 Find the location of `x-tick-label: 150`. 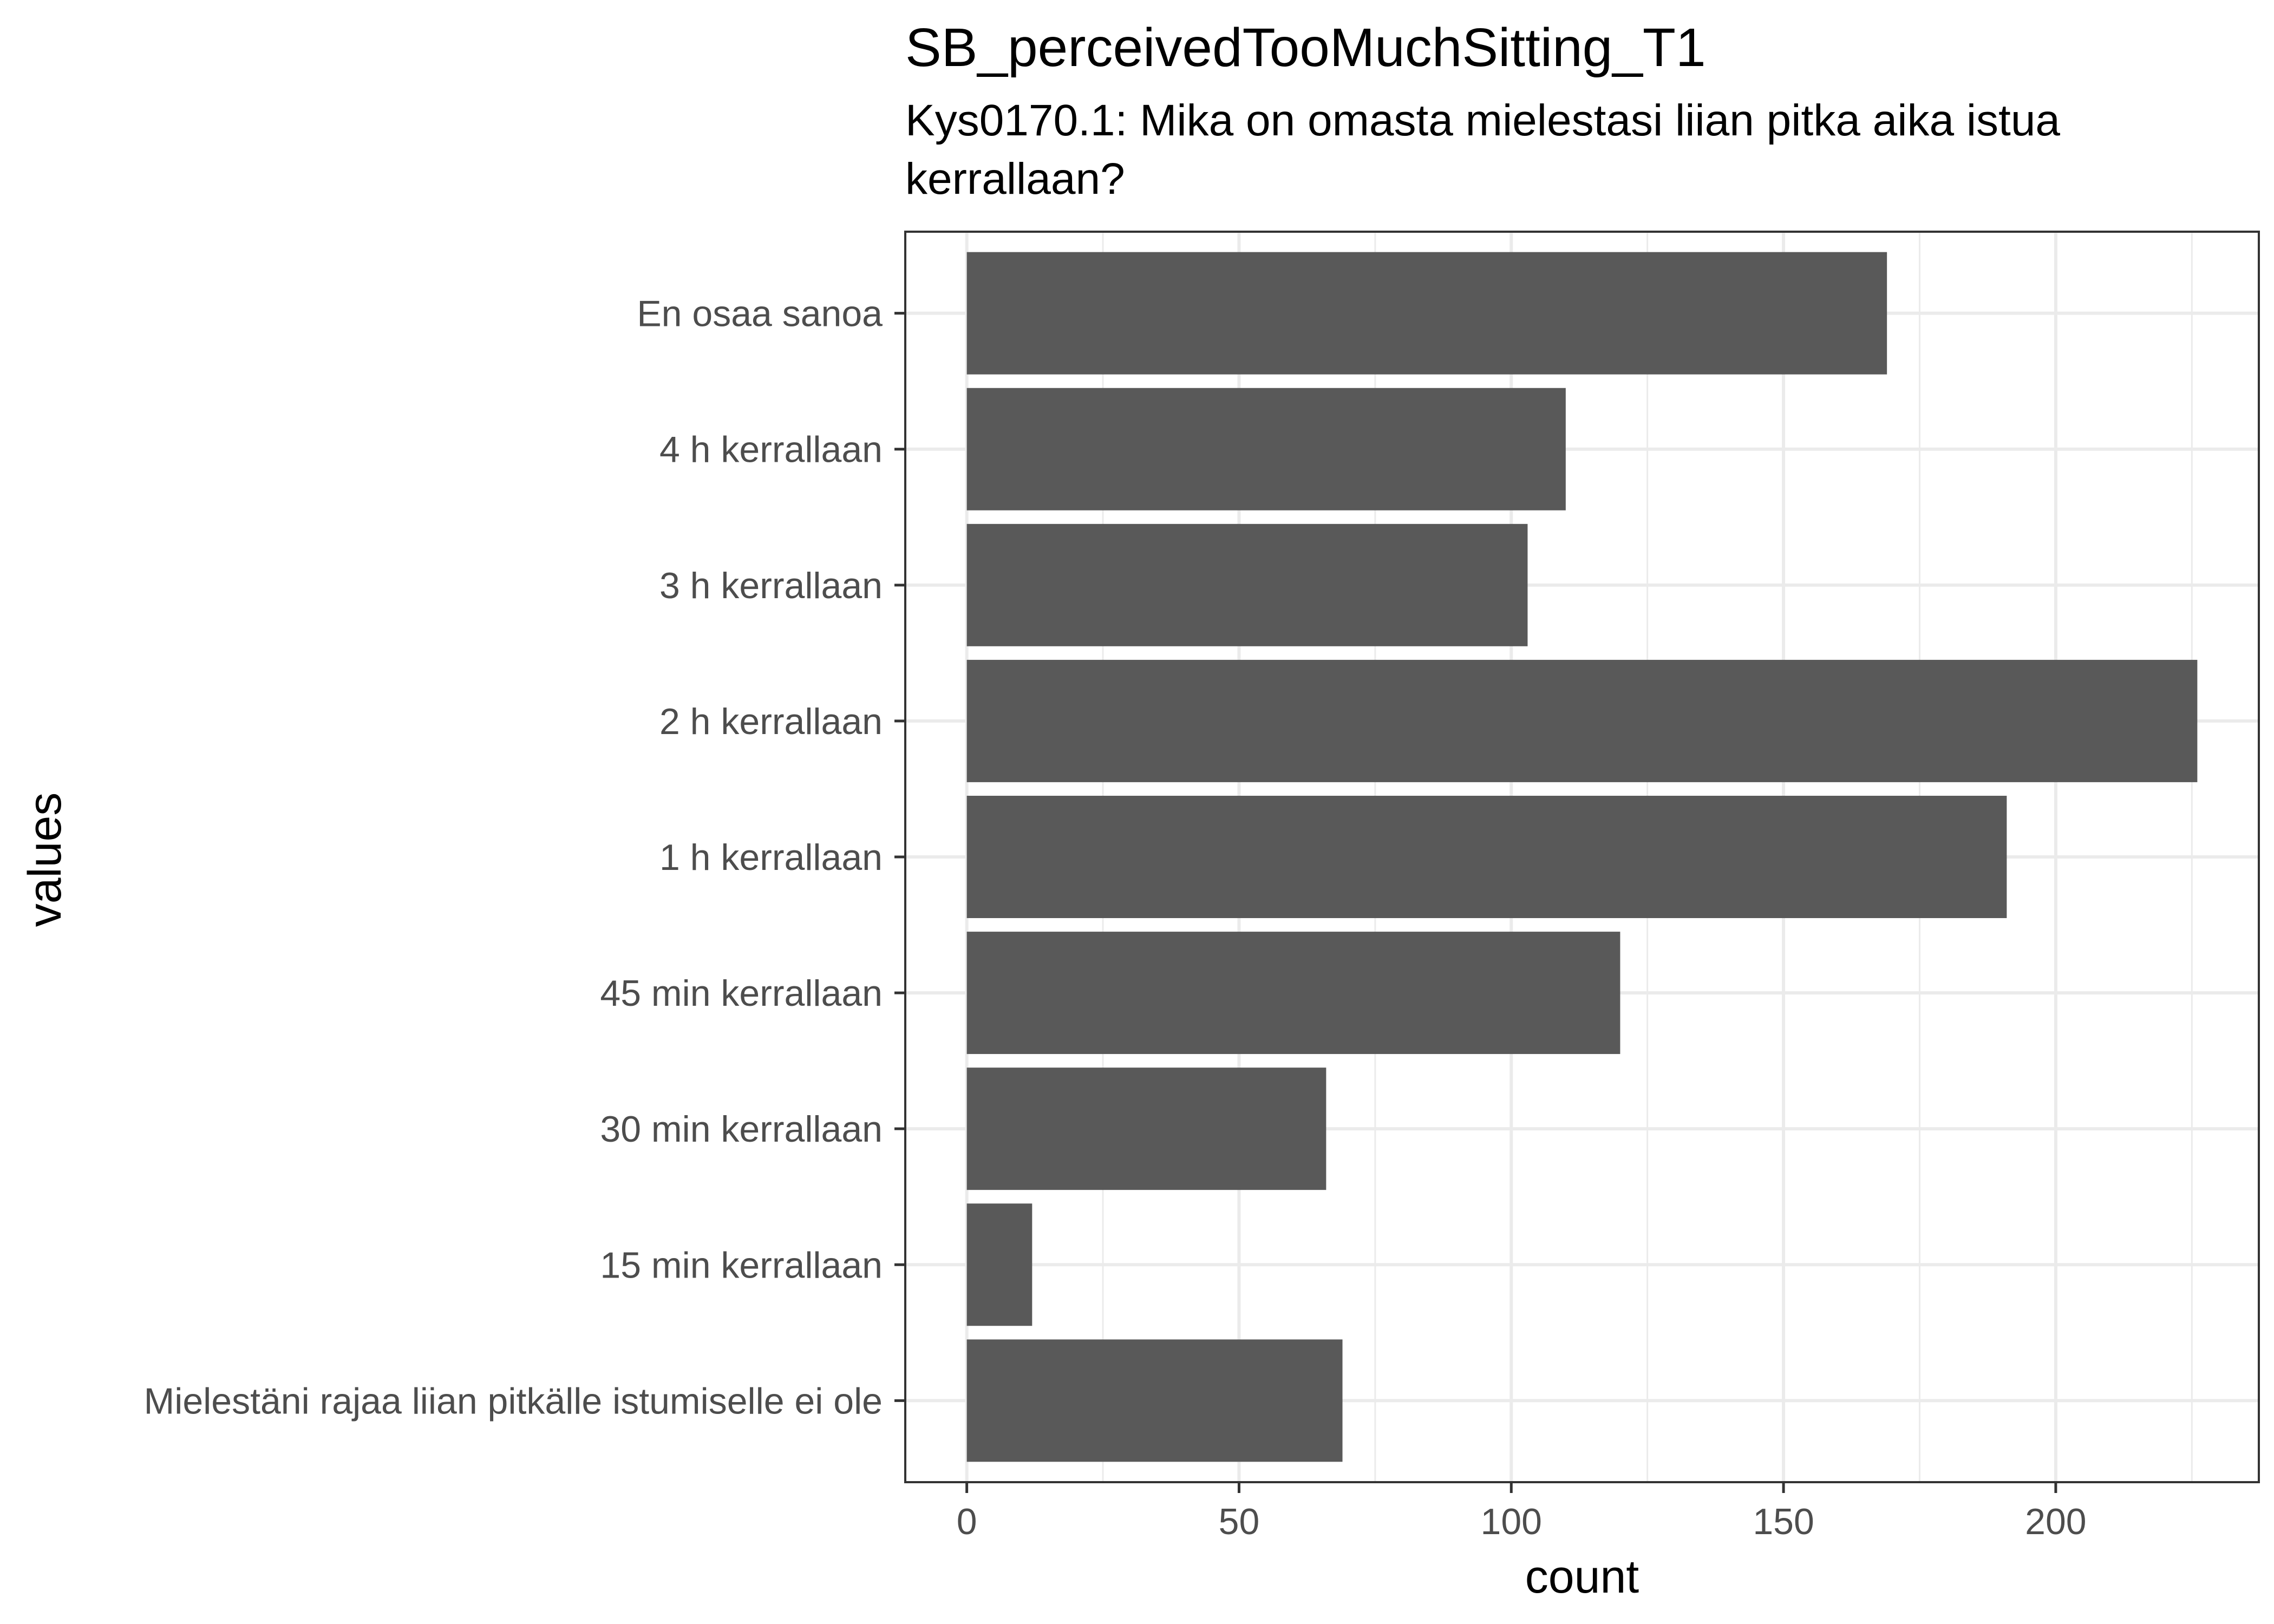

x-tick-label: 150 is located at coordinates (1784, 1521).